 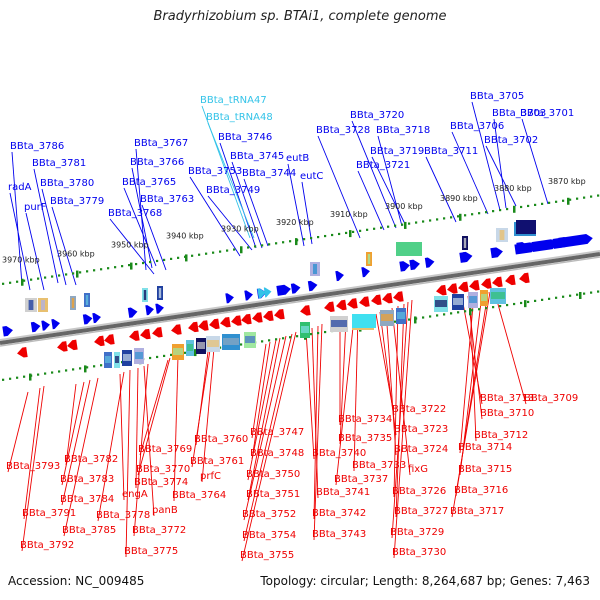 I want to click on reverse-gene-label: BBta_3716, so click(x=481, y=490).